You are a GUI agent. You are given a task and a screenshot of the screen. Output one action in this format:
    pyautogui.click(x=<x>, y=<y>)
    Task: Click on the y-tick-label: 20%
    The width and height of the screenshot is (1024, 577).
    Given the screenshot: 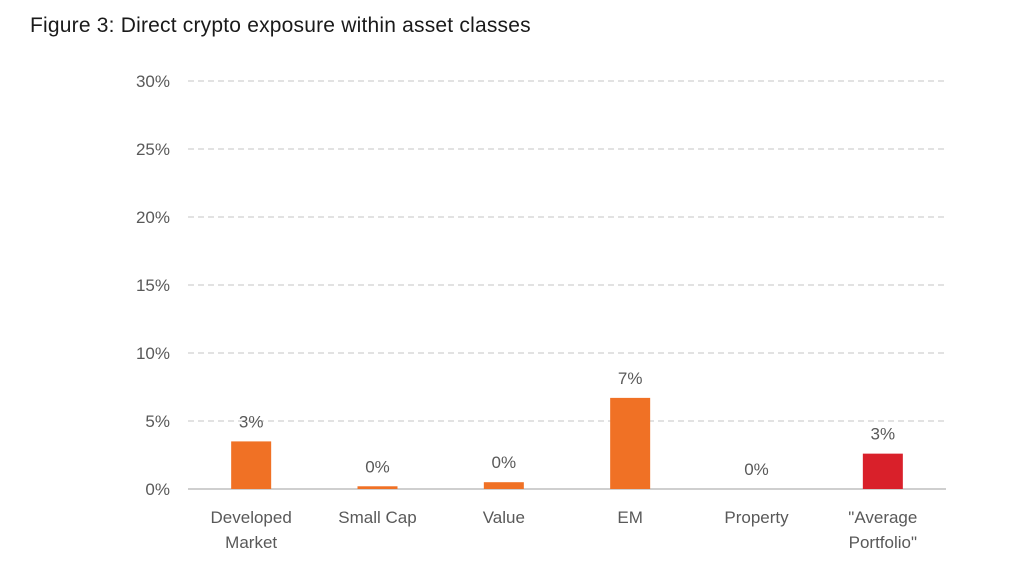 What is the action you would take?
    pyautogui.click(x=153, y=217)
    